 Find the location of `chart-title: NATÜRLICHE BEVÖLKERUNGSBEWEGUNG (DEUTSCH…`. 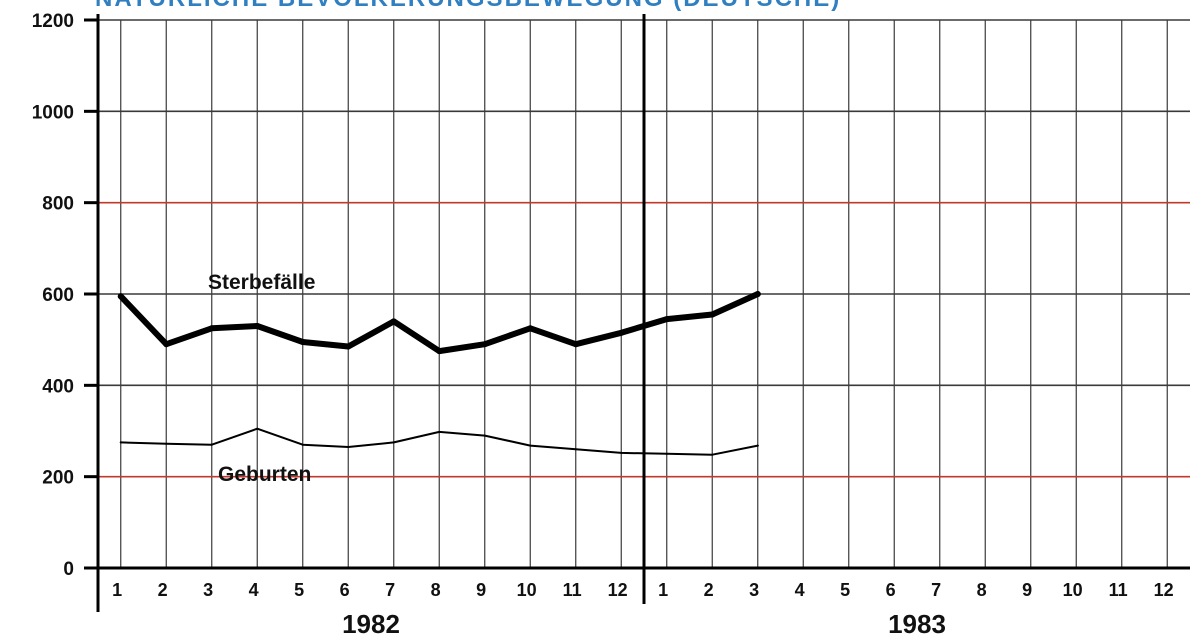

chart-title: NATÜRLICHE BEVÖLKERUNGSBEWEGUNG (DEUTSCH… is located at coordinates (468, 6).